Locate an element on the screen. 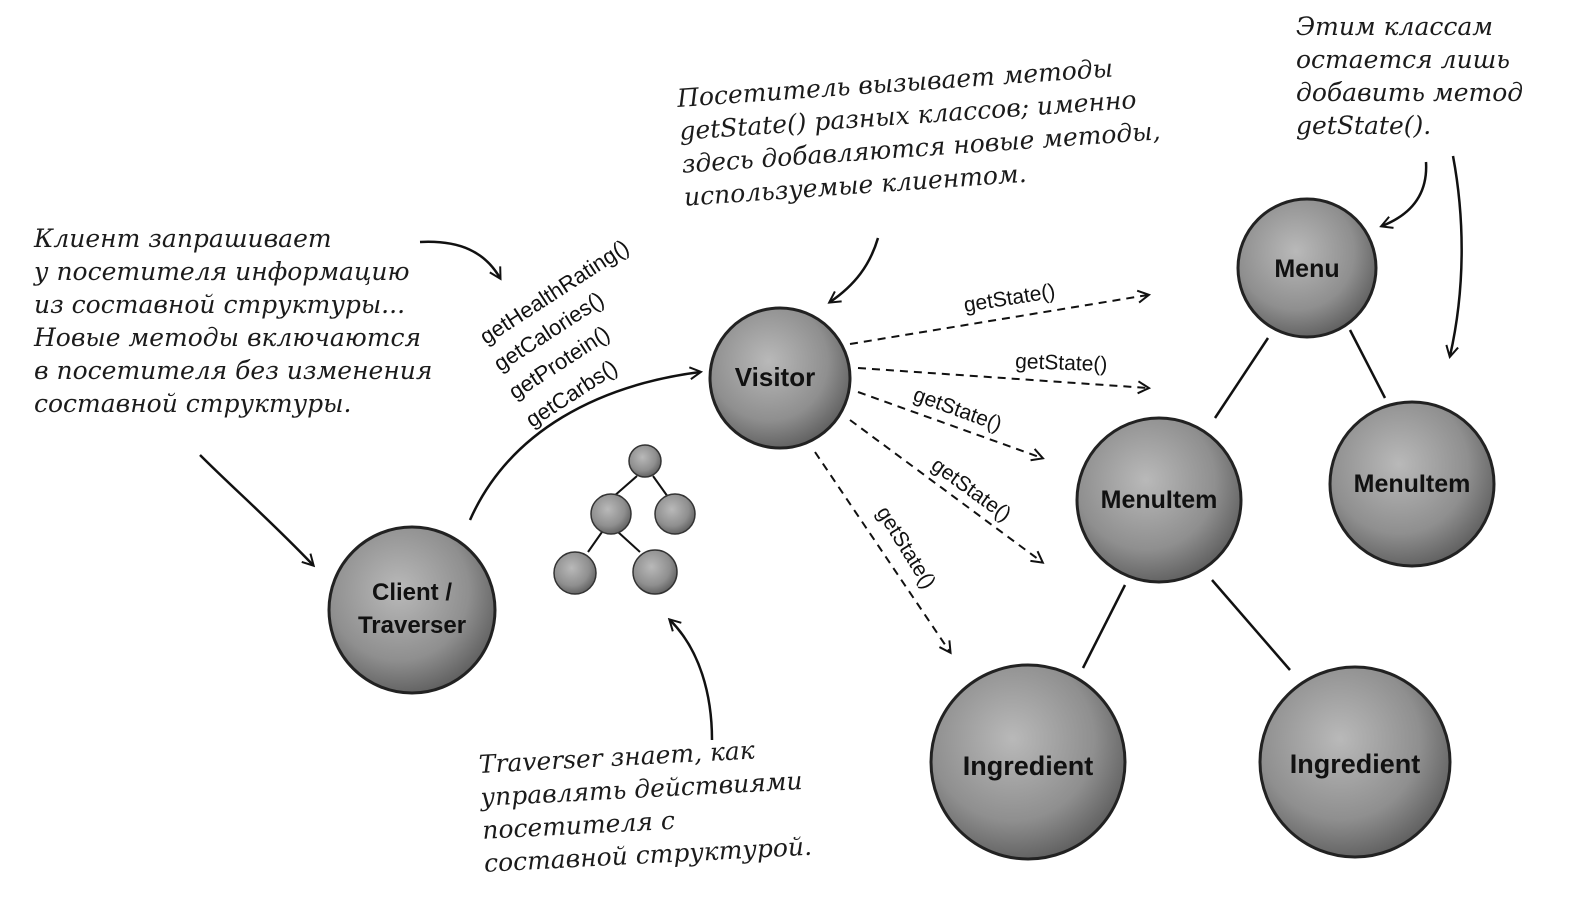  getstate-arrows is located at coordinates (981, 473).